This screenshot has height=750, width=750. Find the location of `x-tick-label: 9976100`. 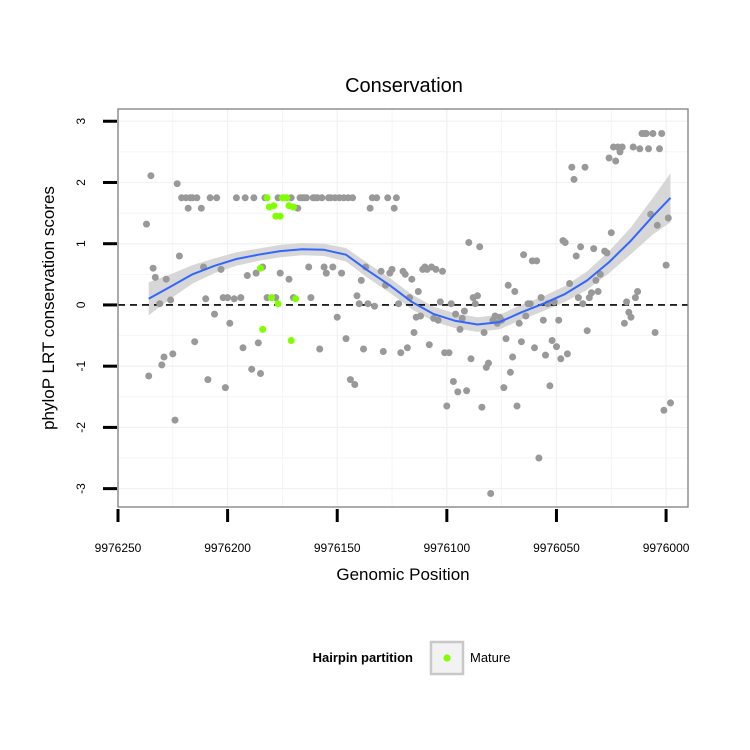

x-tick-label: 9976100 is located at coordinates (446, 548).